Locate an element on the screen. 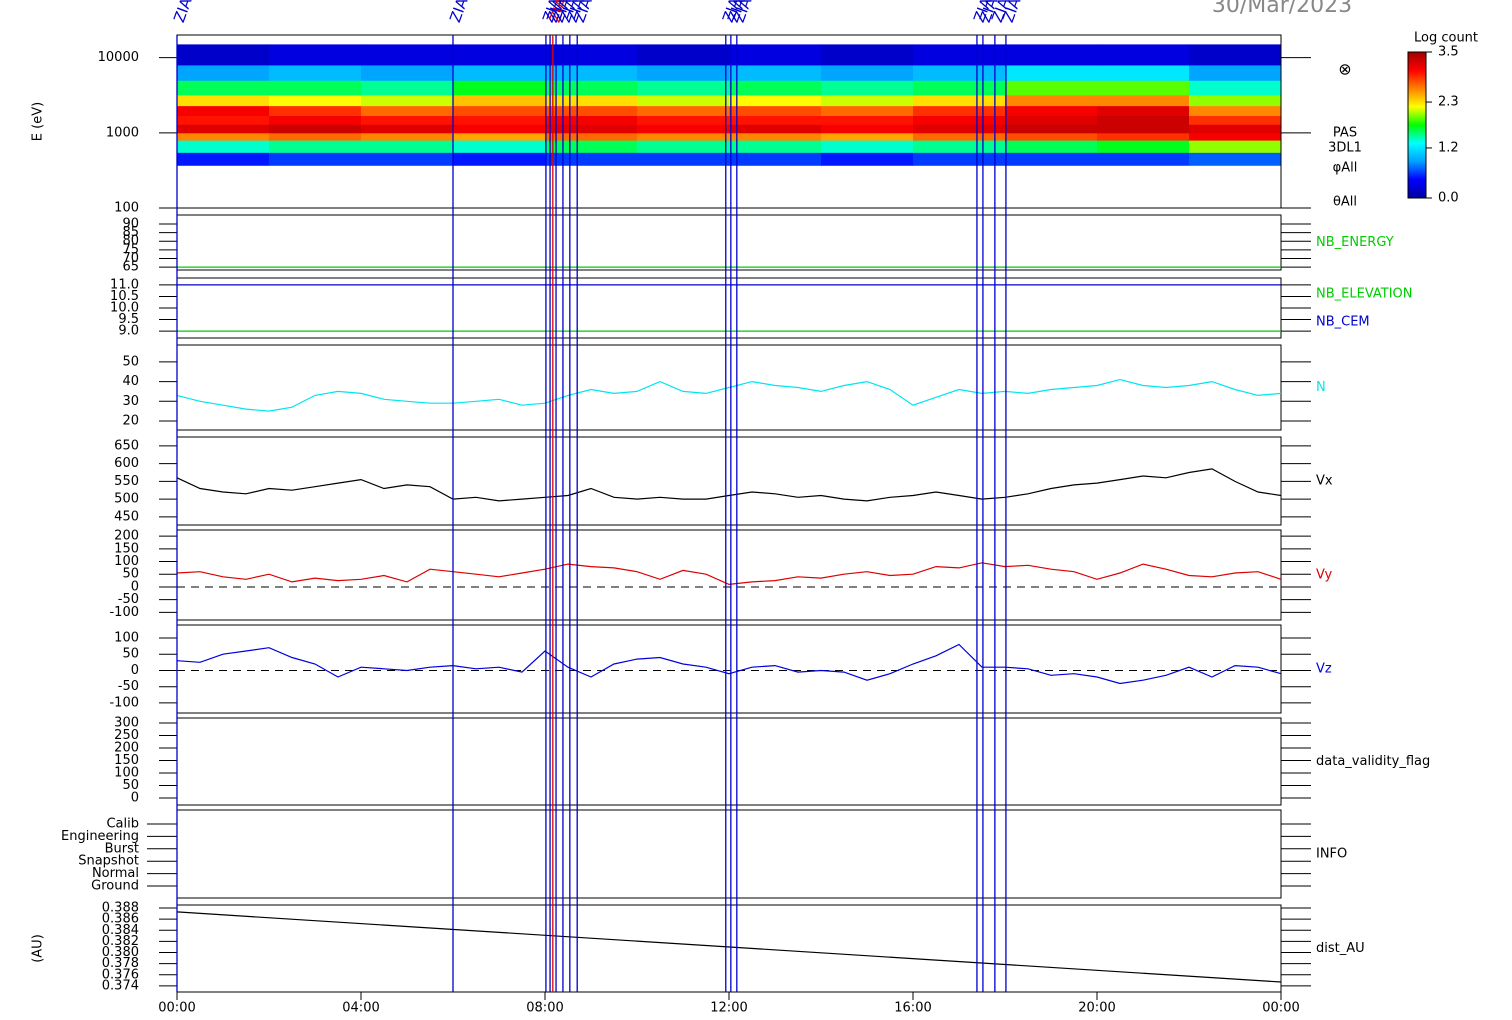 The width and height of the screenshot is (1512, 1020). series-label: NB_ELEVATION is located at coordinates (1364, 294).